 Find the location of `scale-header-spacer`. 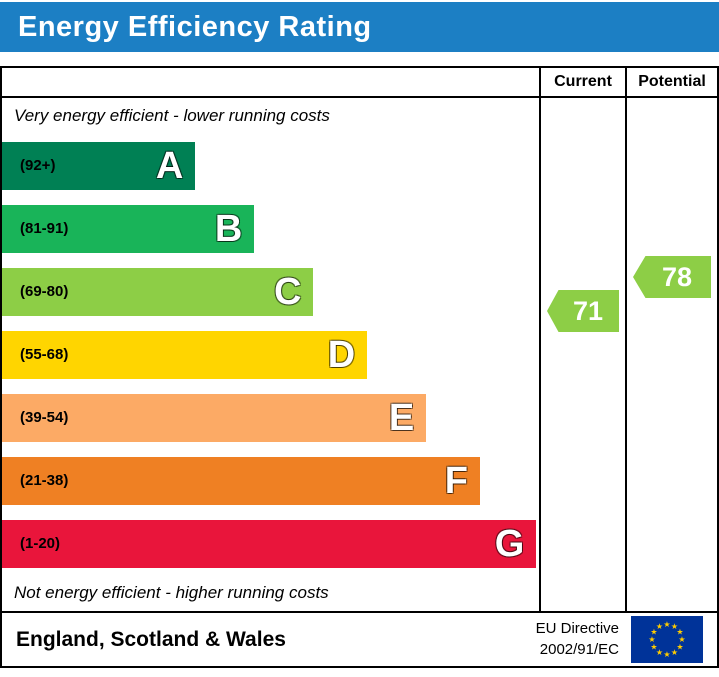

scale-header-spacer is located at coordinates (270, 83).